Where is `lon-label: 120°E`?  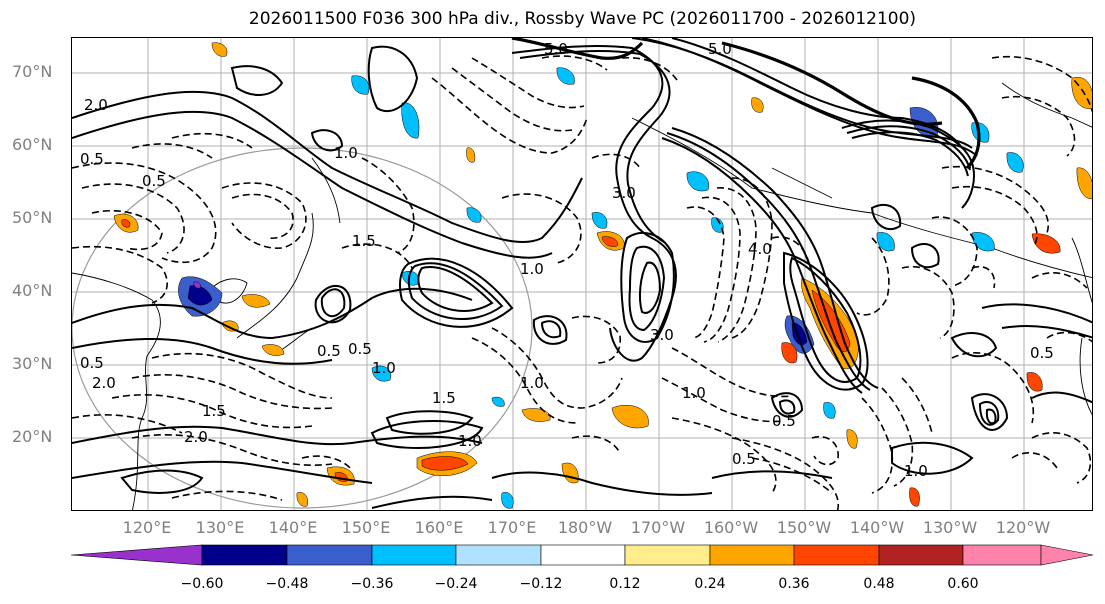 lon-label: 120°E is located at coordinates (147, 527).